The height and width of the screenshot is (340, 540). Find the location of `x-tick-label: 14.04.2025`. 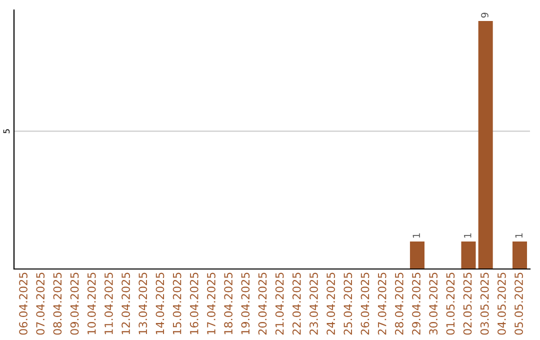

x-tick-label: 14.04.2025 is located at coordinates (160, 303).